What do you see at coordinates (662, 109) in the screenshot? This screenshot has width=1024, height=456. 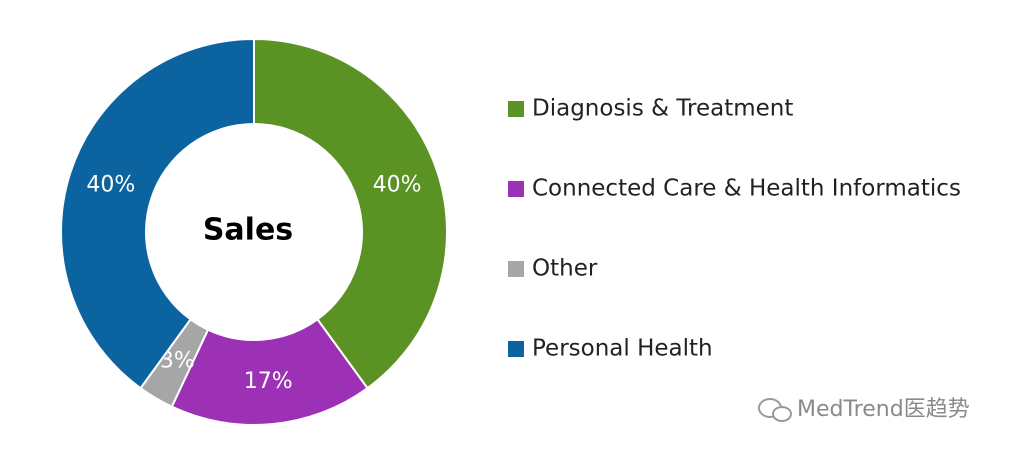 I see `legend-label: Diagnosis & Treatment` at bounding box center [662, 109].